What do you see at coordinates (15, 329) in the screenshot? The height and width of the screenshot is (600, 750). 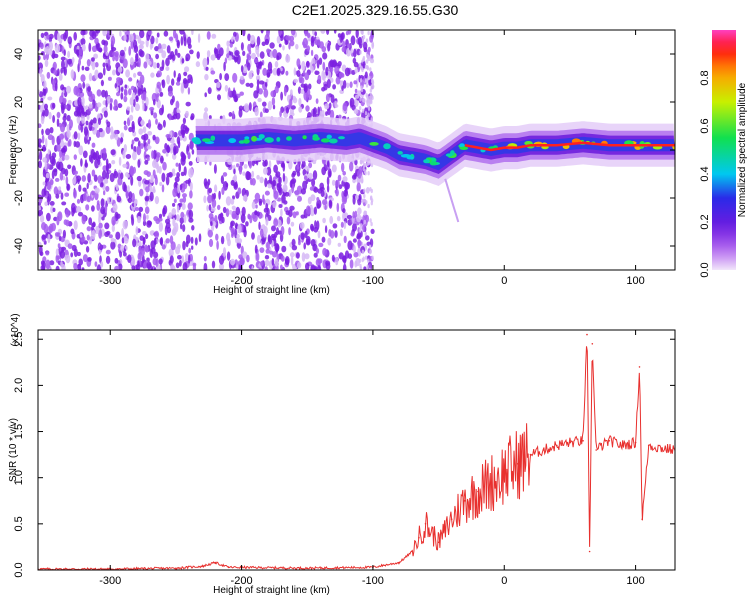 I see `y-axis-multiplier: (x10^4)` at bounding box center [15, 329].